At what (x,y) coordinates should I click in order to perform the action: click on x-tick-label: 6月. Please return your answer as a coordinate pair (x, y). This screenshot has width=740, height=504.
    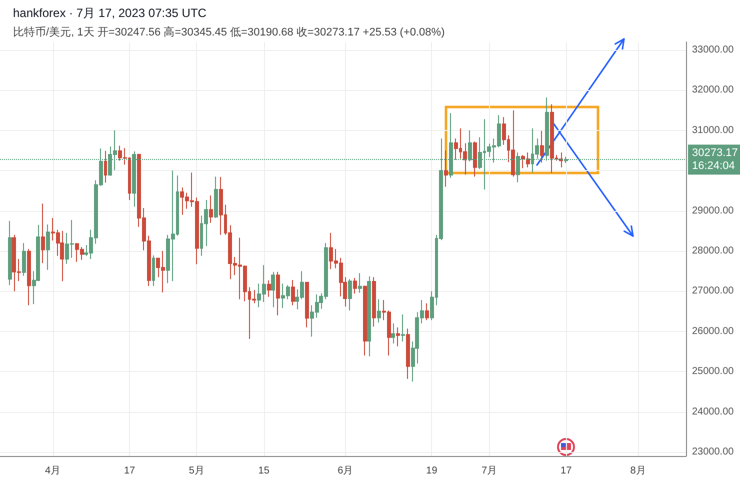
    Looking at the image, I should click on (346, 471).